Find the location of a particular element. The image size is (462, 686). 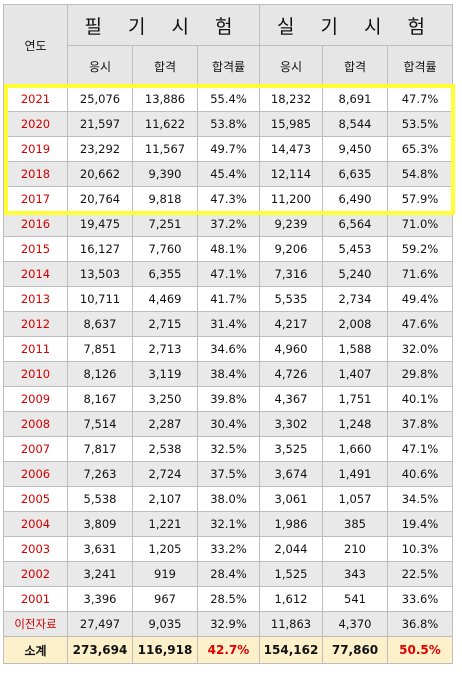

year-cell: 2018 is located at coordinates (35, 174).